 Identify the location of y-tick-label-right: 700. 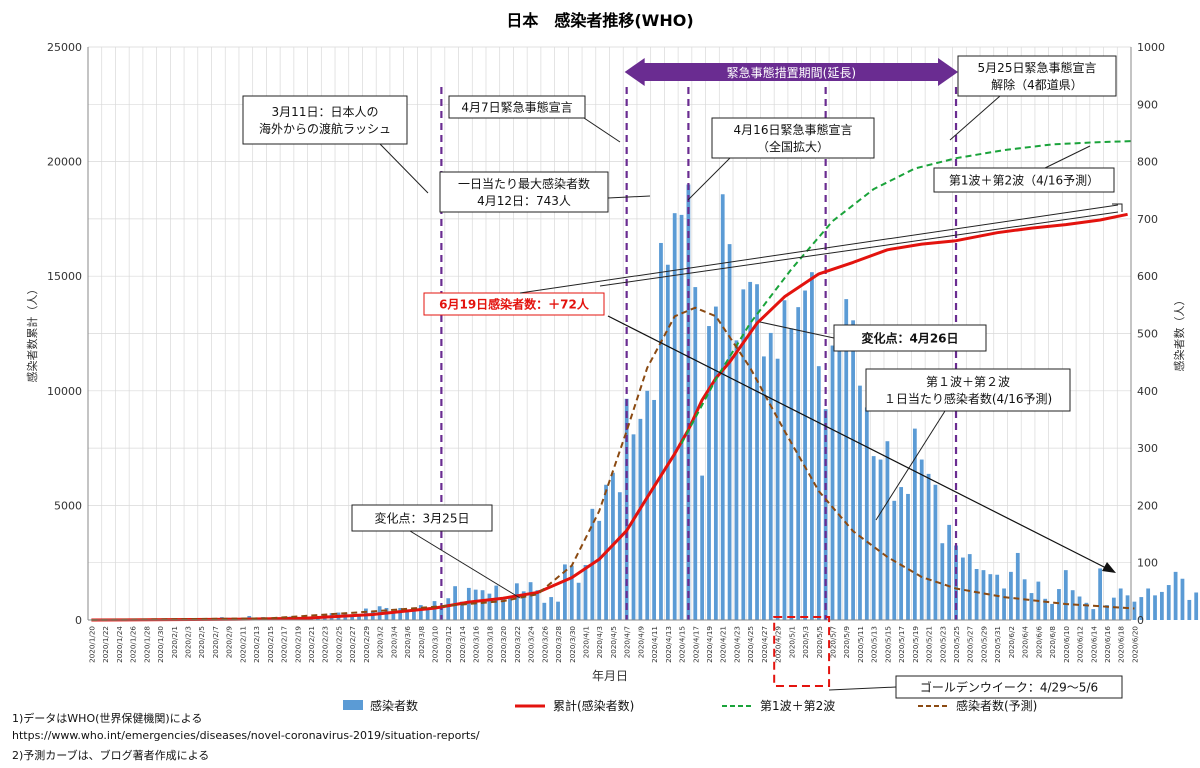
(1147, 219).